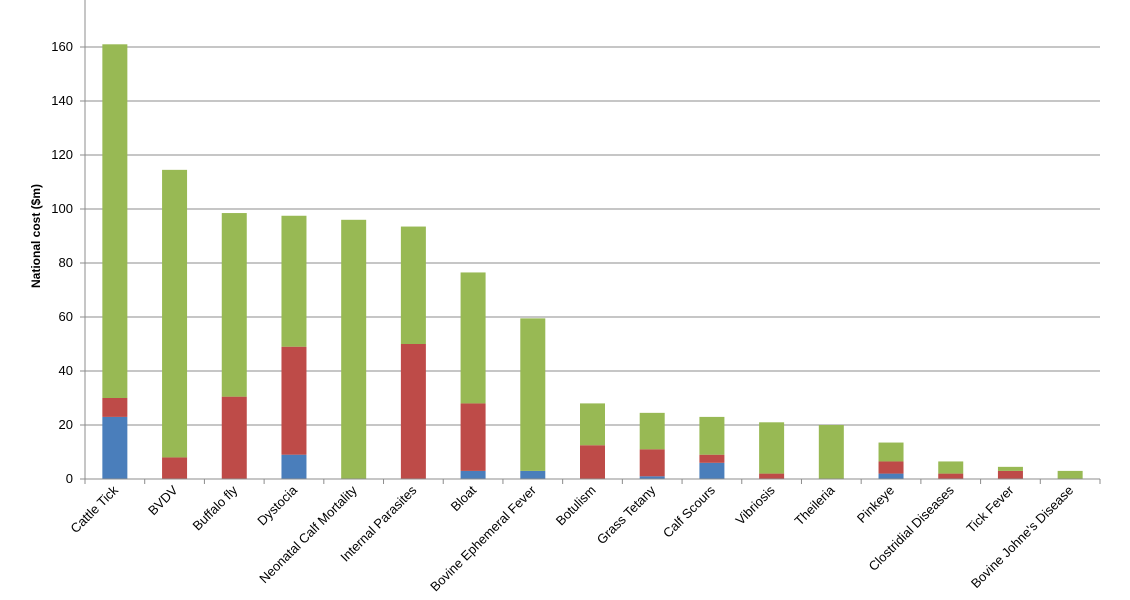 This screenshot has height=600, width=1130. Describe the element at coordinates (66, 262) in the screenshot. I see `y-tick-label: 80` at that location.